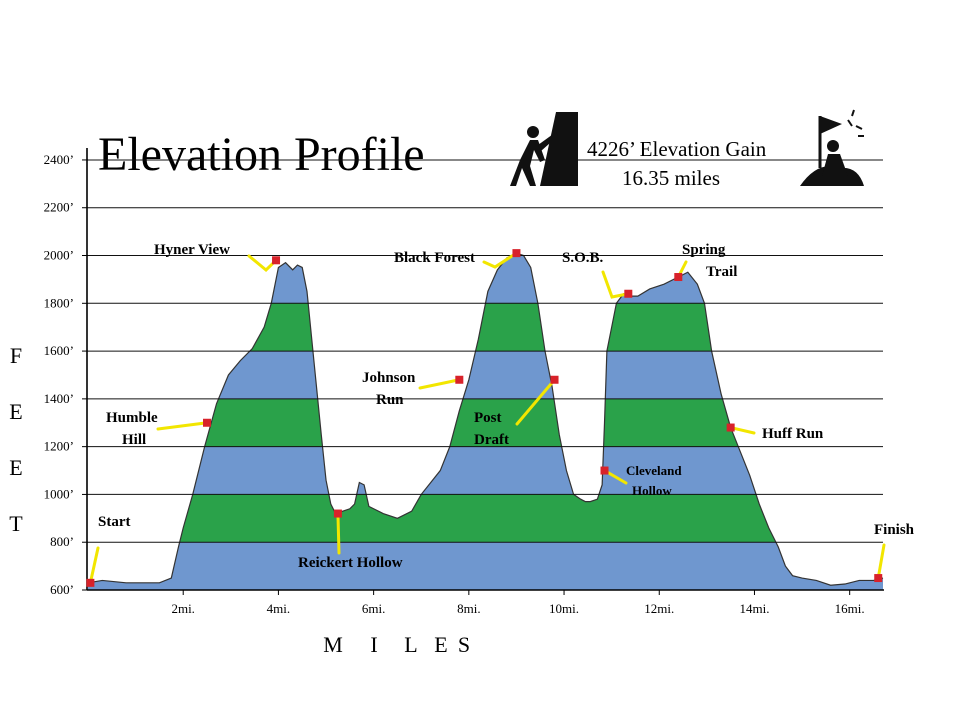 The height and width of the screenshot is (720, 960). Describe the element at coordinates (134, 440) in the screenshot. I see `landmark-label: Hill` at that location.